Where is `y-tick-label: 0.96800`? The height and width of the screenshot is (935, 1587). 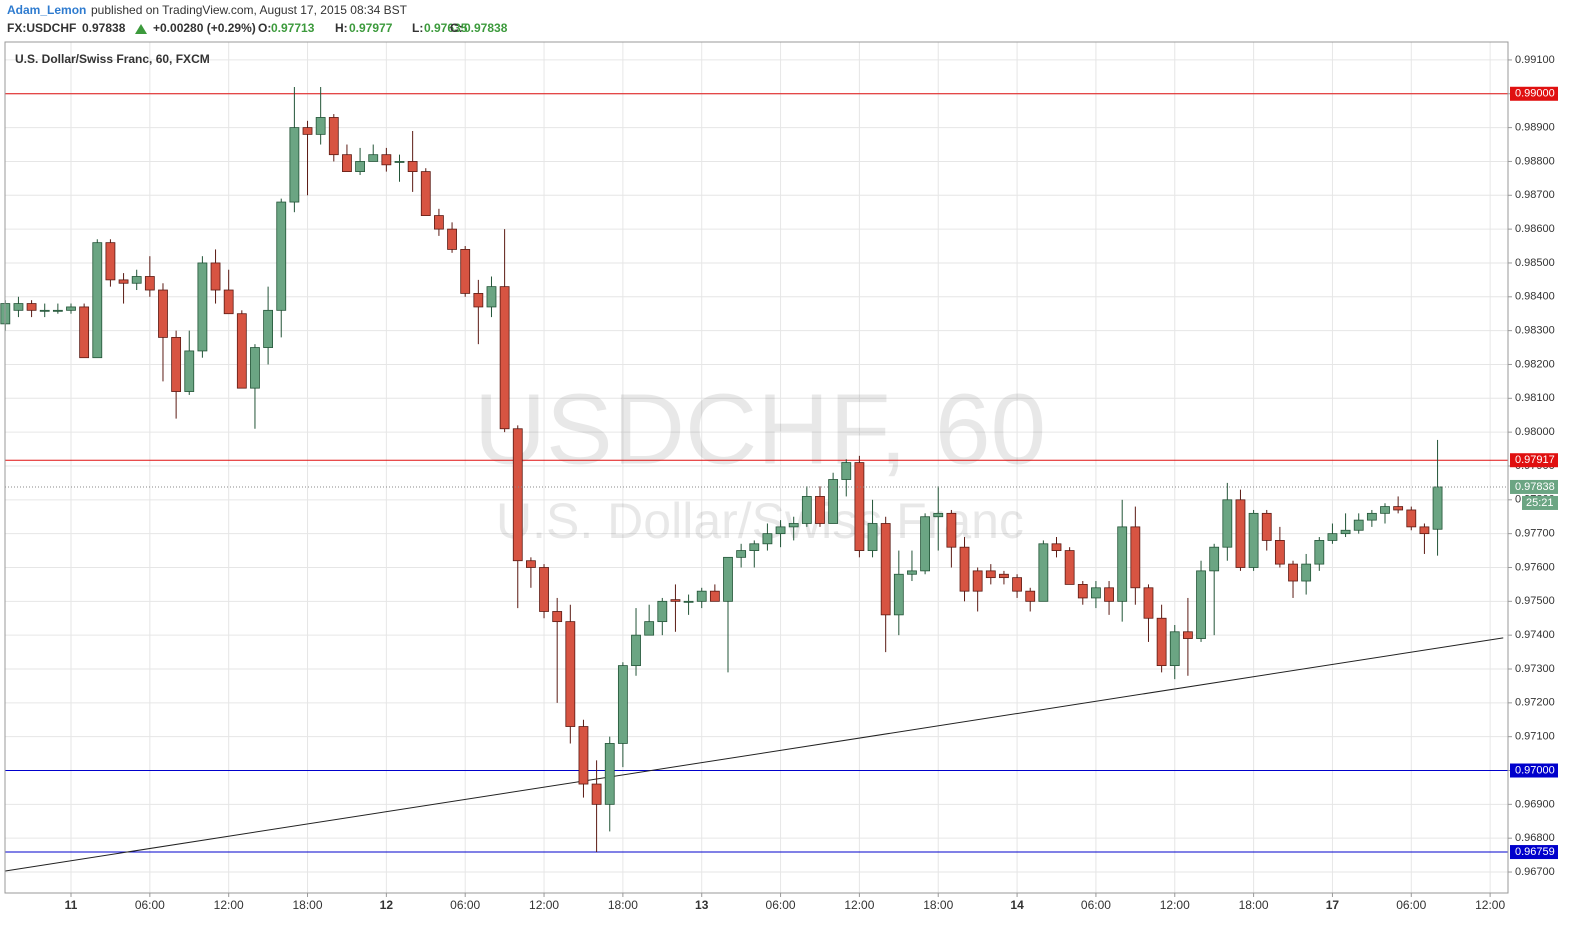 y-tick-label: 0.96800 is located at coordinates (1535, 838).